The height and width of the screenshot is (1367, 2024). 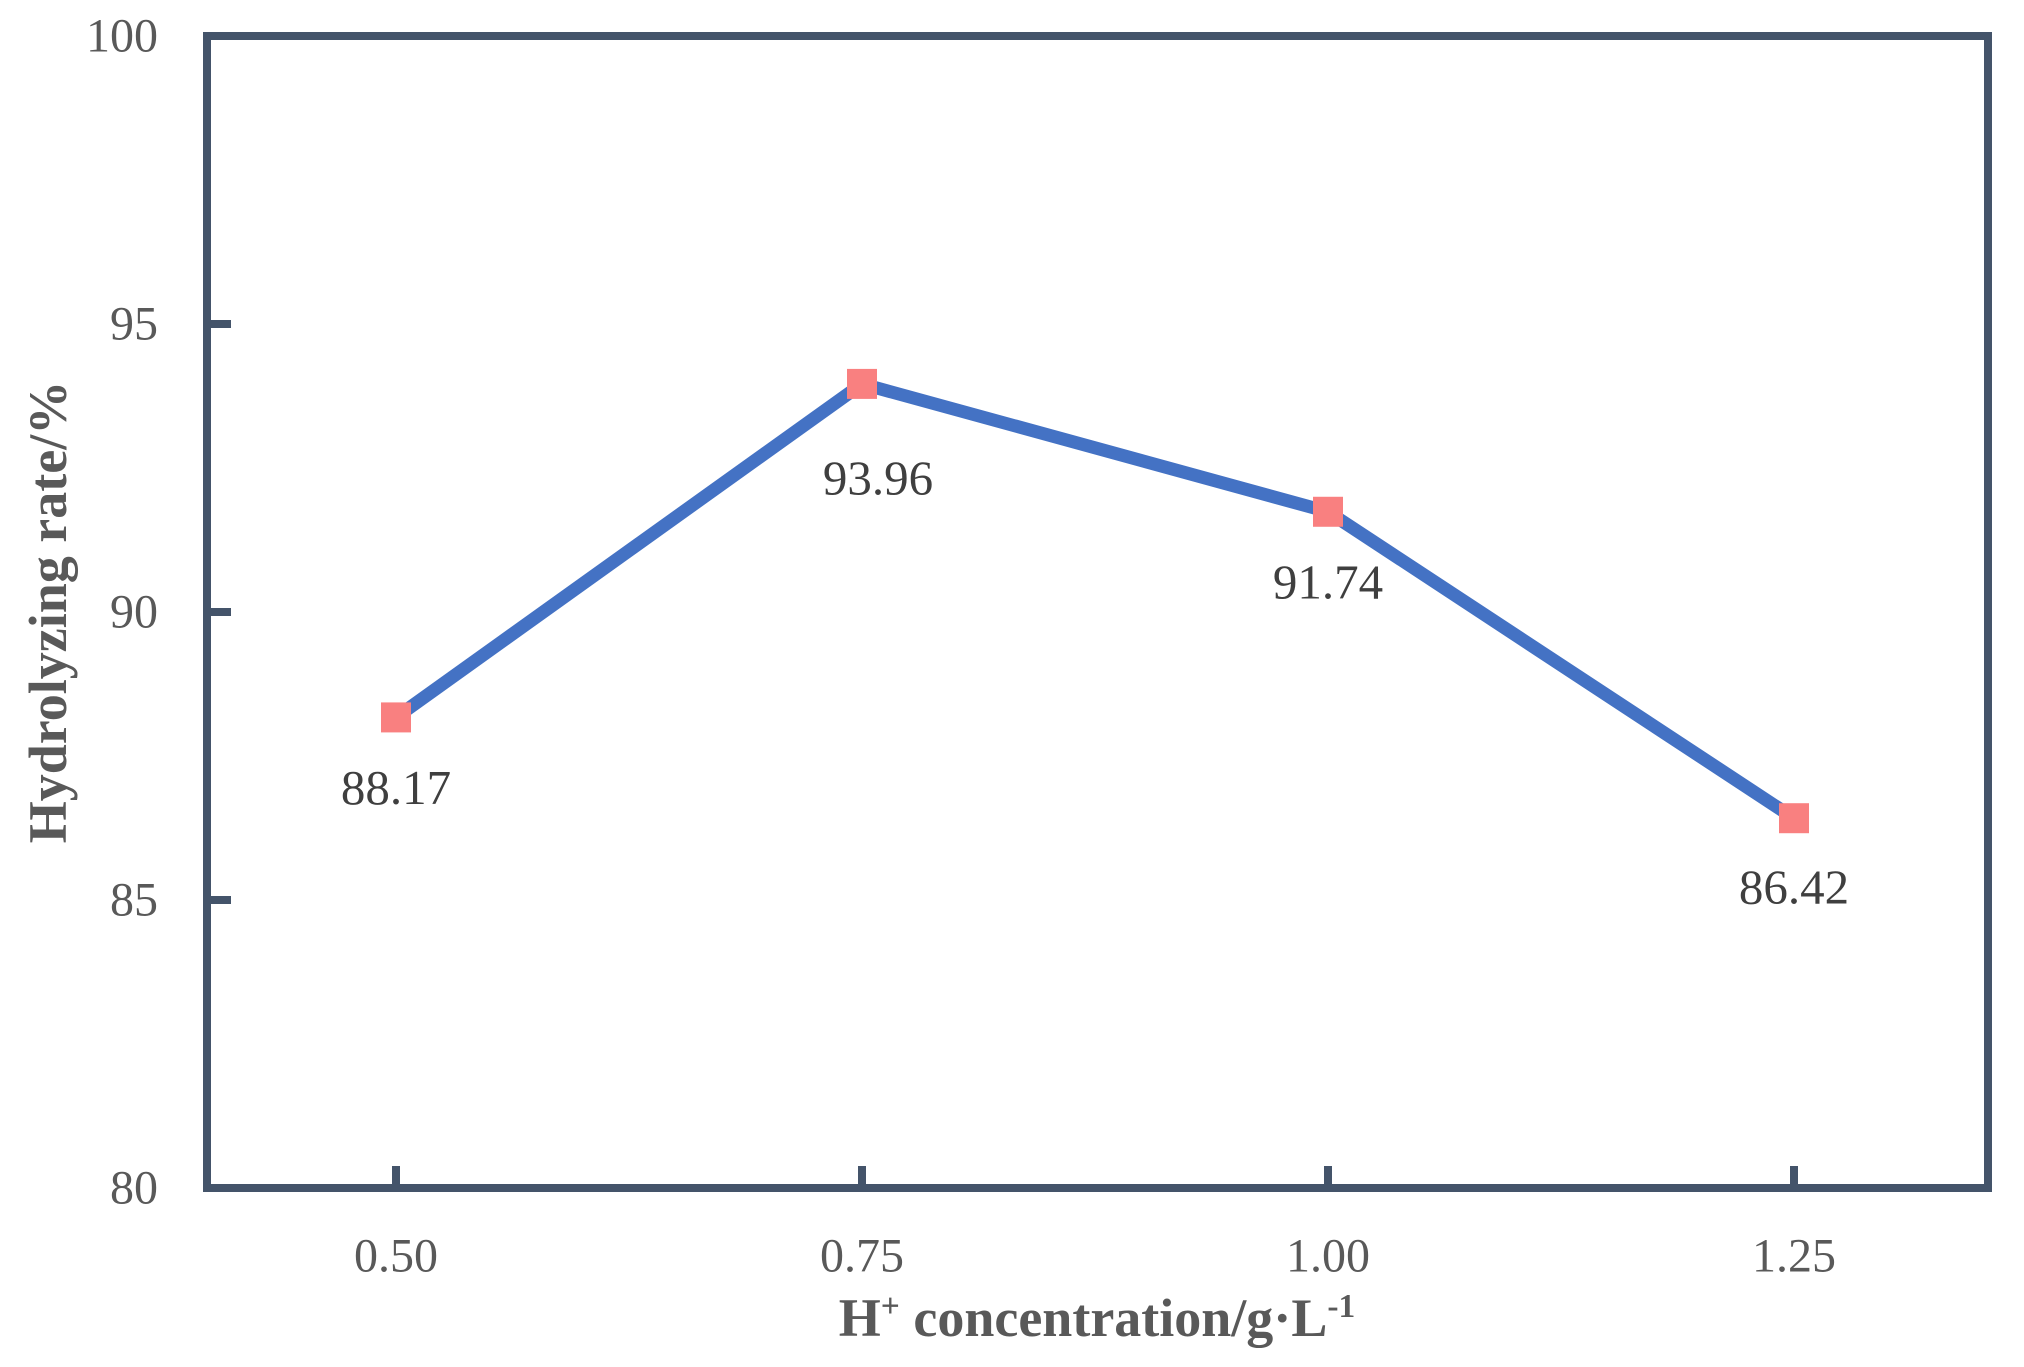 What do you see at coordinates (122, 36) in the screenshot?
I see `y-axis-tick-label: 100` at bounding box center [122, 36].